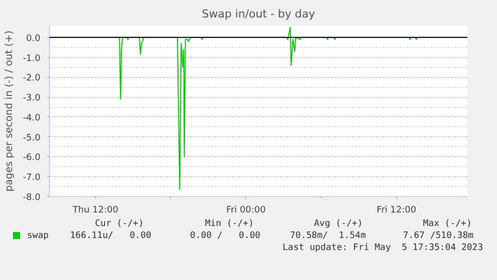 The height and width of the screenshot is (280, 497). I want to click on text: Cur (-/+), so click(119, 224).